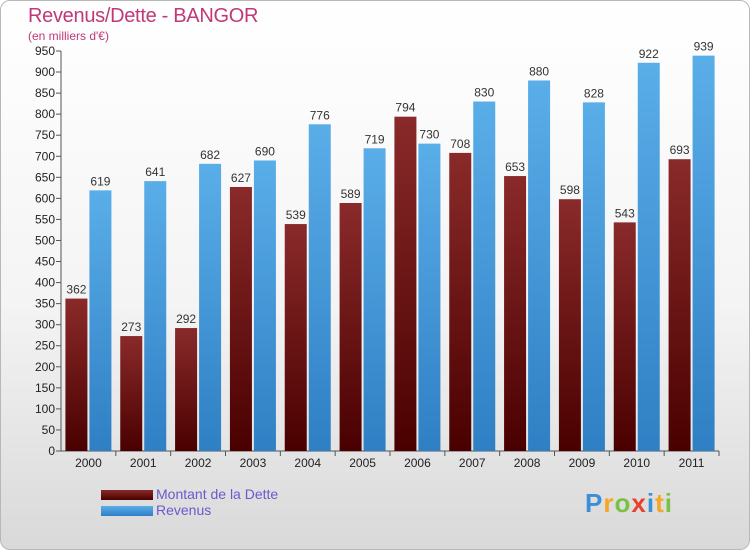 The image size is (750, 550). Describe the element at coordinates (582, 463) in the screenshot. I see `x-tick-label: 2009` at that location.